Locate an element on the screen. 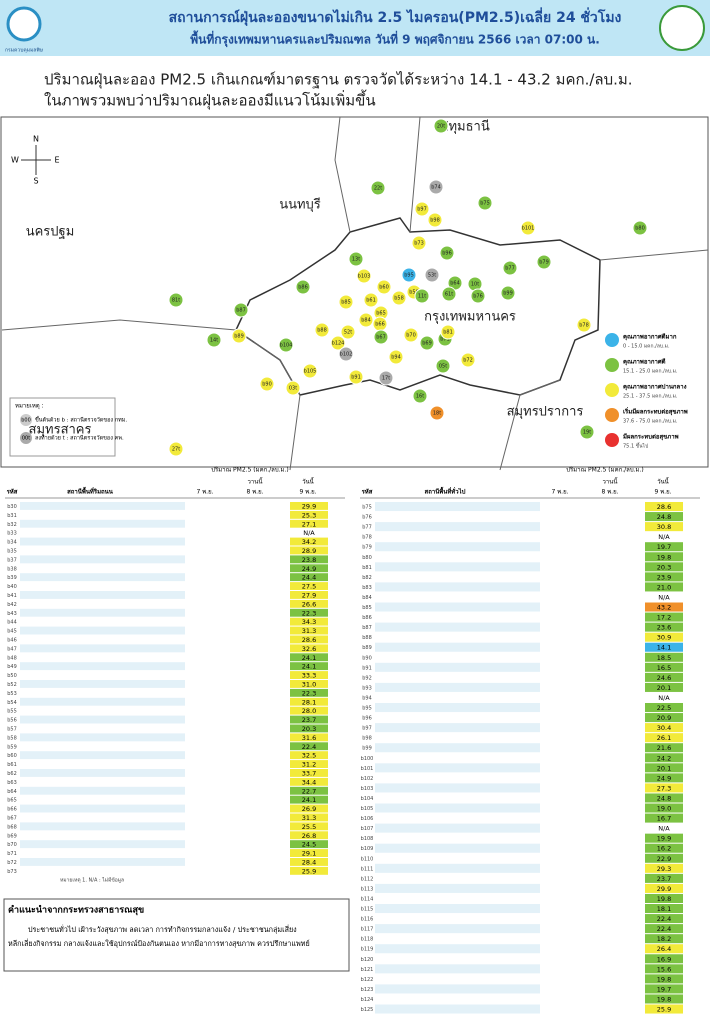  station-code: b91 is located at coordinates (367, 668).